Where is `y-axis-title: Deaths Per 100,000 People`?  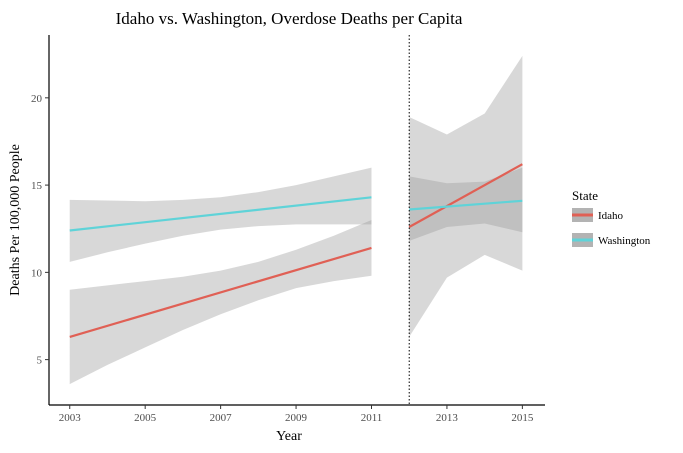
y-axis-title: Deaths Per 100,000 People is located at coordinates (15, 220).